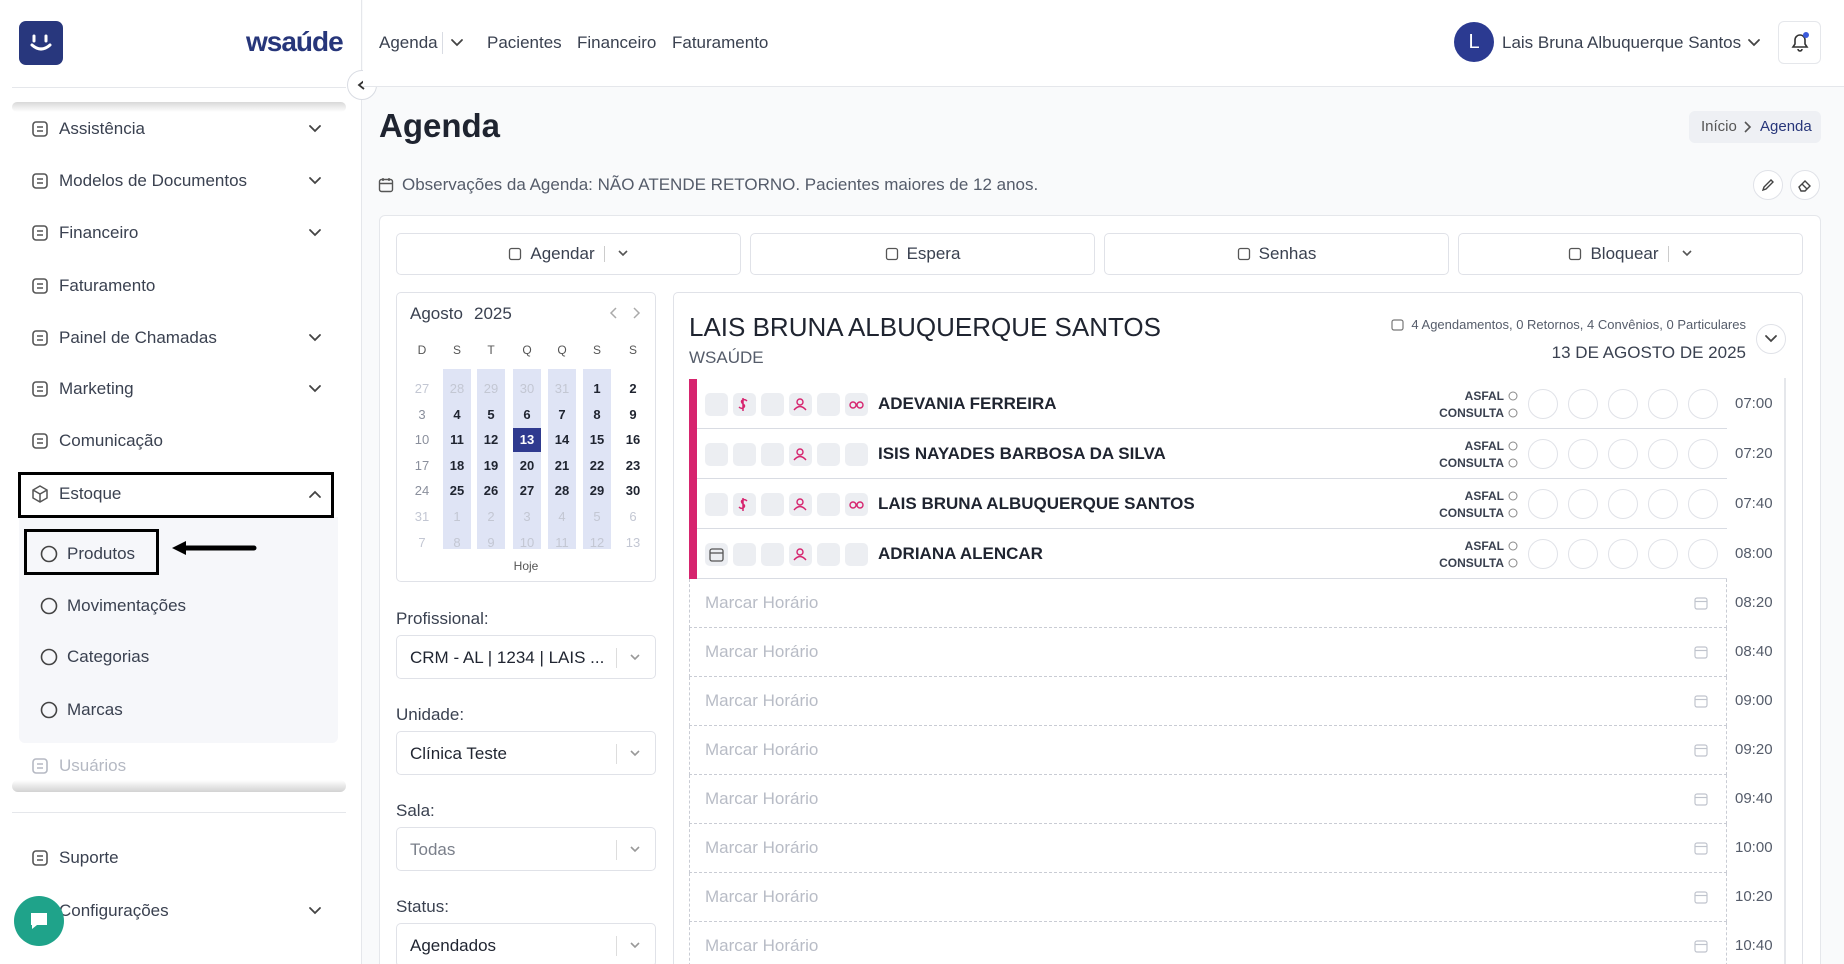 The width and height of the screenshot is (1844, 964). What do you see at coordinates (526, 566) in the screenshot?
I see `calendar-today: Hoje` at bounding box center [526, 566].